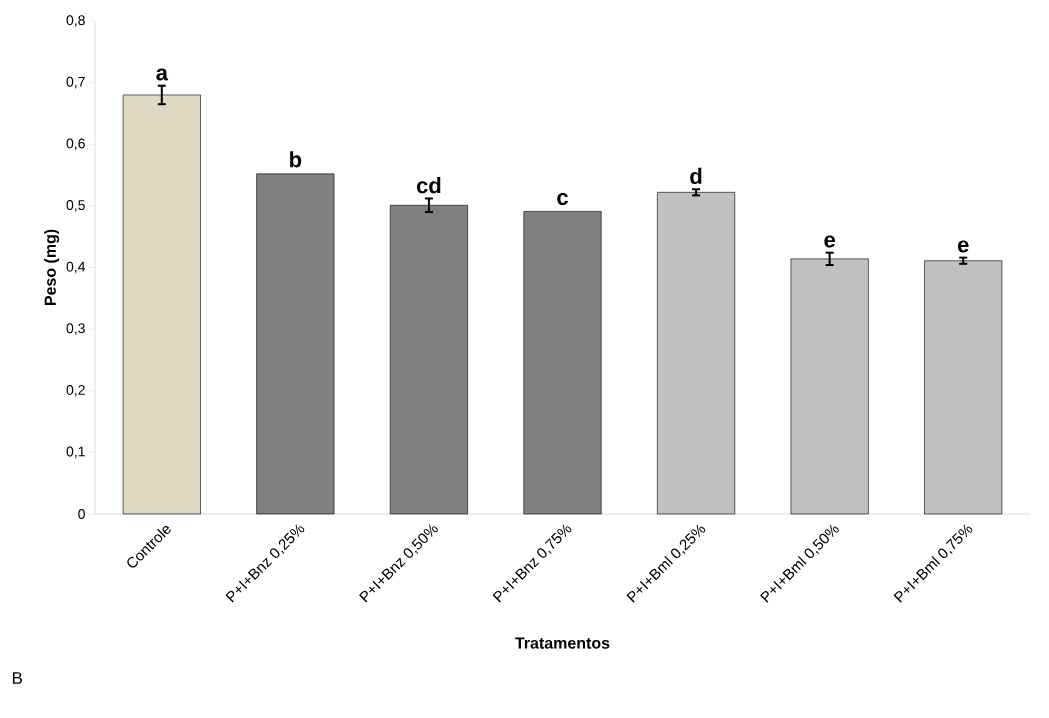  What do you see at coordinates (75, 144) in the screenshot?
I see `y-tick-label: 0,6` at bounding box center [75, 144].